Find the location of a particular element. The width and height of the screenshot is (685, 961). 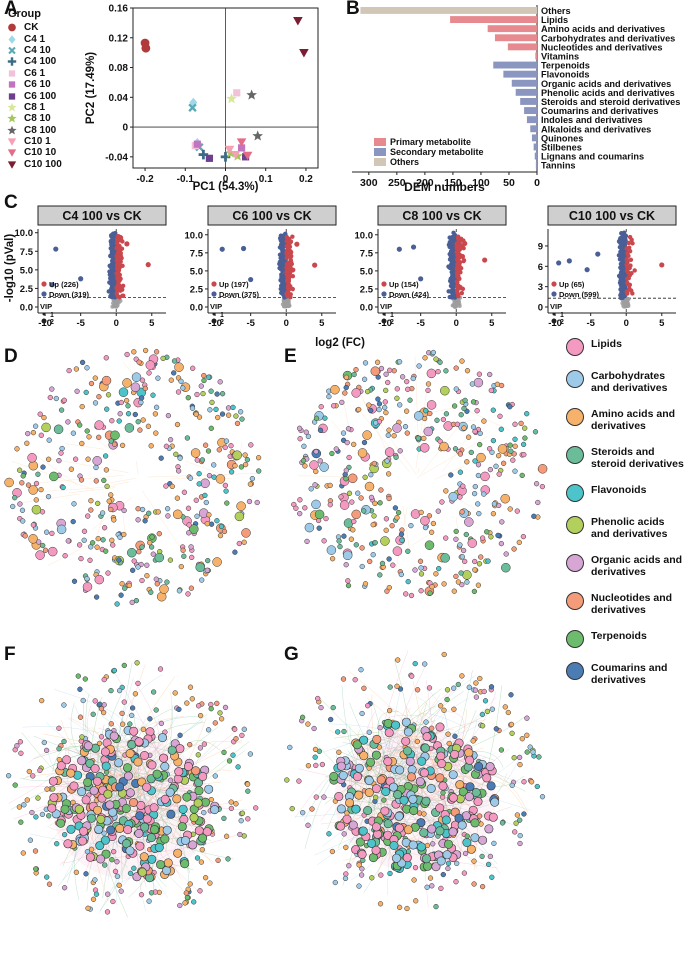

marker-bar is located at coordinates (225, 157).